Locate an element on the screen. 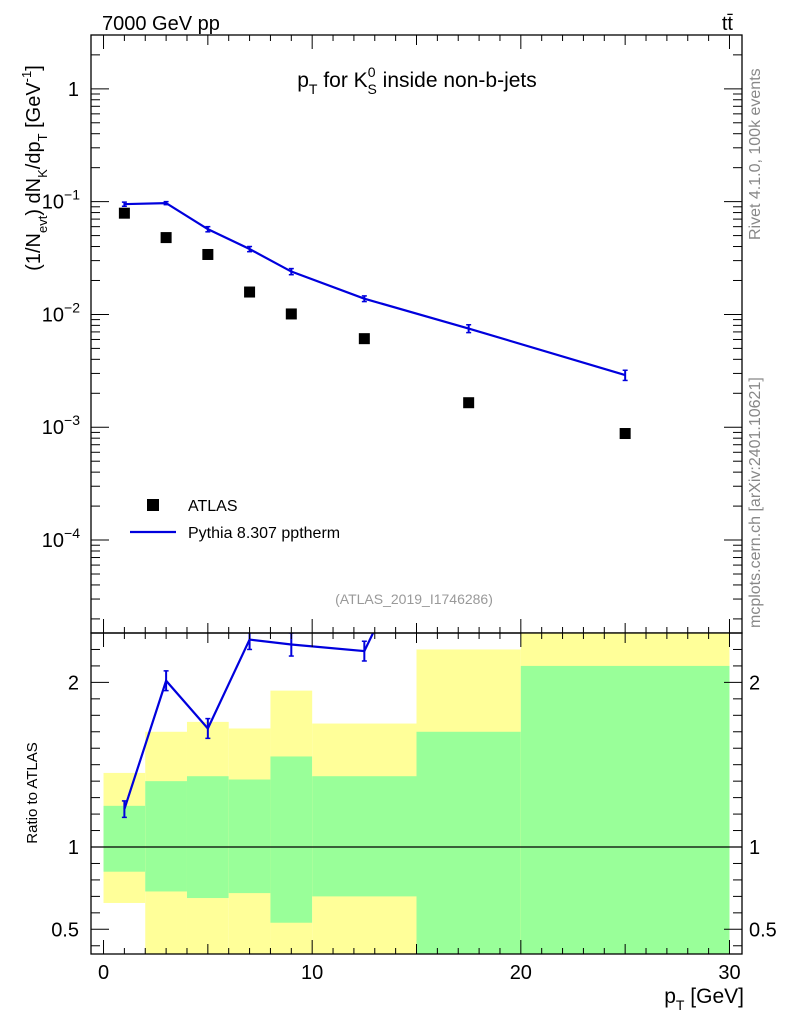 The image size is (786, 1024). x-tick-label: 20 is located at coordinates (521, 973).